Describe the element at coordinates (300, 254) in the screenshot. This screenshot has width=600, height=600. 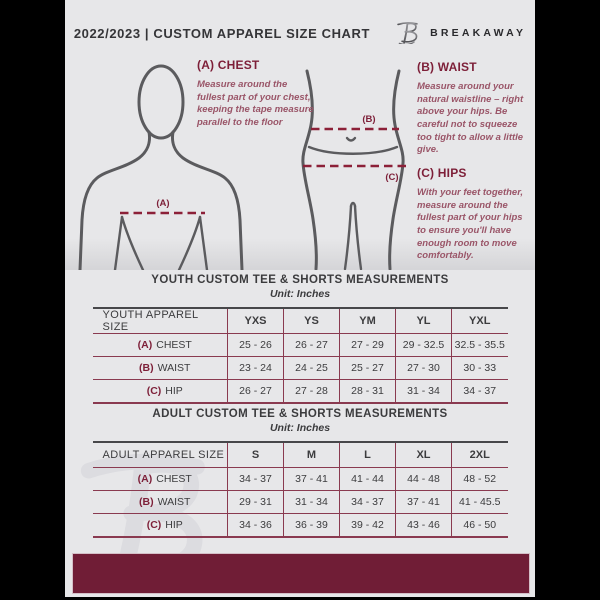
I see `figure-fade-band` at that location.